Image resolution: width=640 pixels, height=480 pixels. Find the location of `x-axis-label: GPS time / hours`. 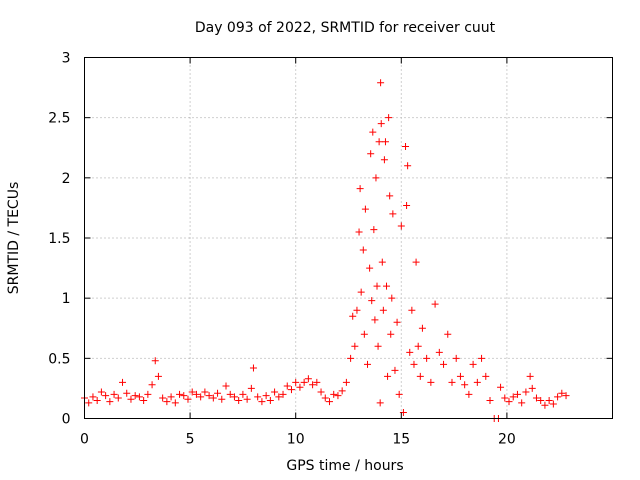

x-axis-label: GPS time / hours is located at coordinates (344, 466).